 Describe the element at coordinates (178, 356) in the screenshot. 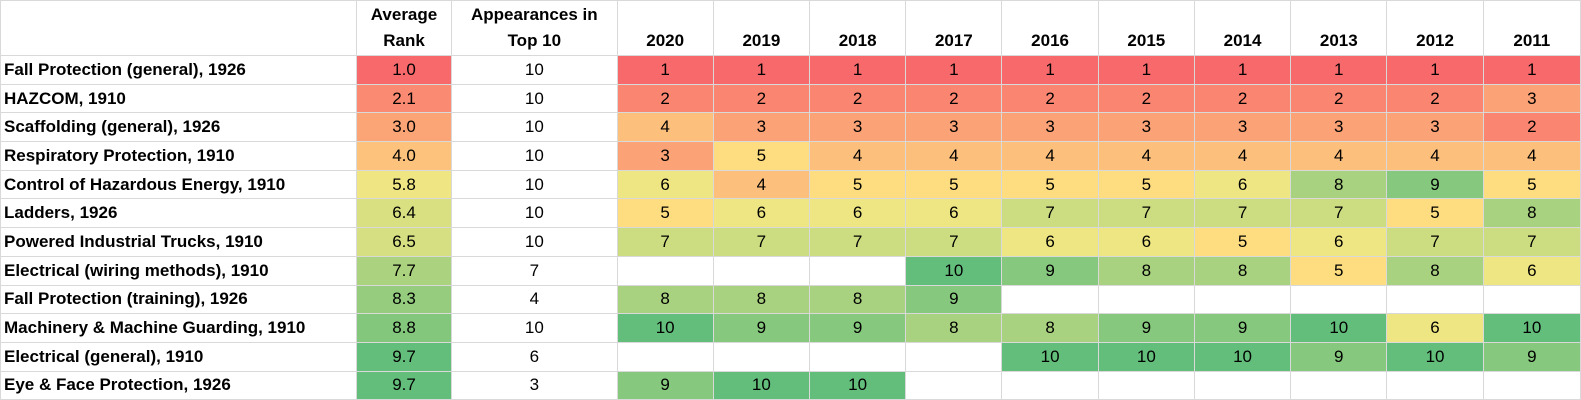

I see `row-label: Electrical (general), 1910` at that location.